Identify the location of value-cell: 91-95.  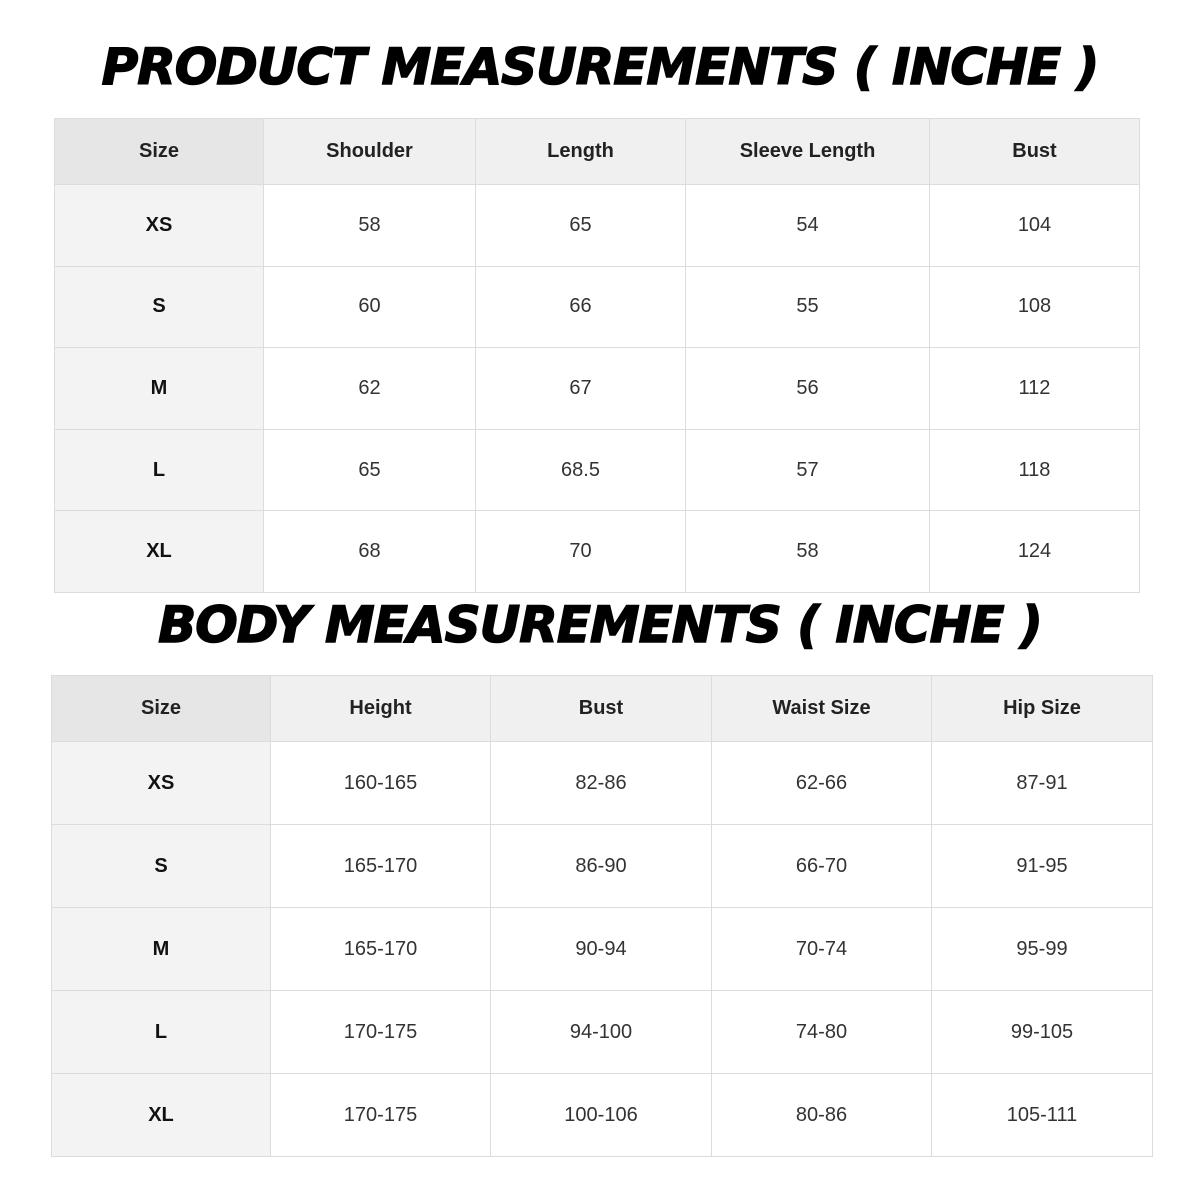
(1042, 866).